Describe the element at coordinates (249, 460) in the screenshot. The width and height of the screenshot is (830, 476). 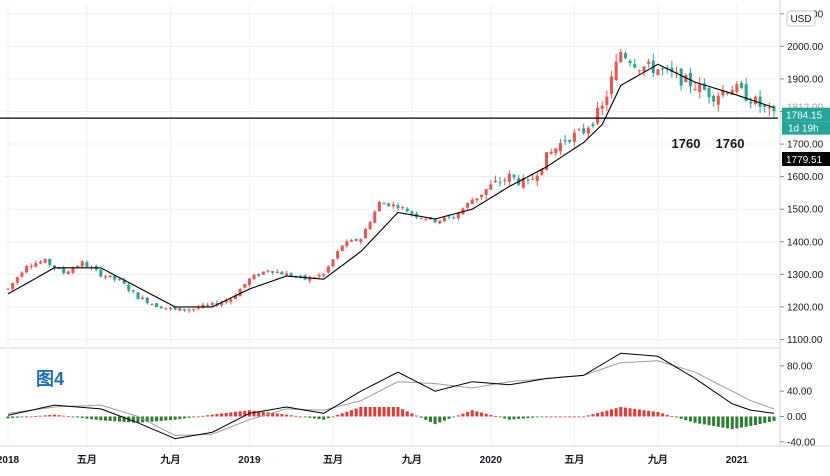
I see `x-tick-label: 2019` at that location.